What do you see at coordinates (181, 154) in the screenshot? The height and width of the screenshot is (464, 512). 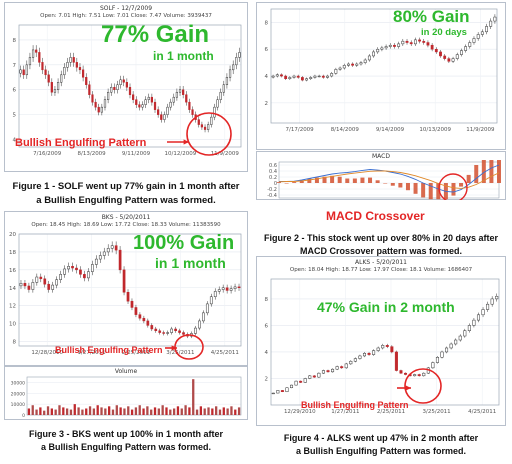 I see `fig1-x-tick-label: 10/12/2009` at bounding box center [181, 154].